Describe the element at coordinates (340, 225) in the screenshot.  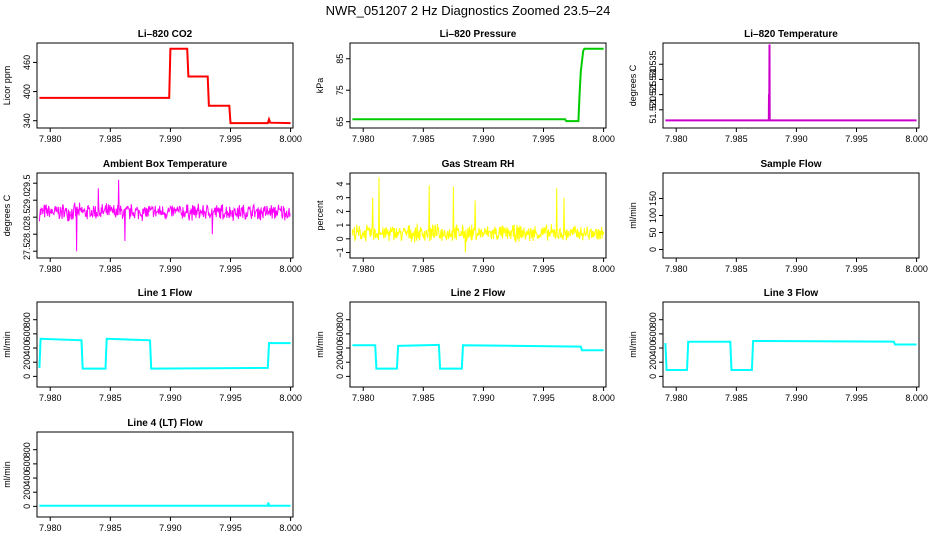
I see `y-tick-label: 1` at that location.